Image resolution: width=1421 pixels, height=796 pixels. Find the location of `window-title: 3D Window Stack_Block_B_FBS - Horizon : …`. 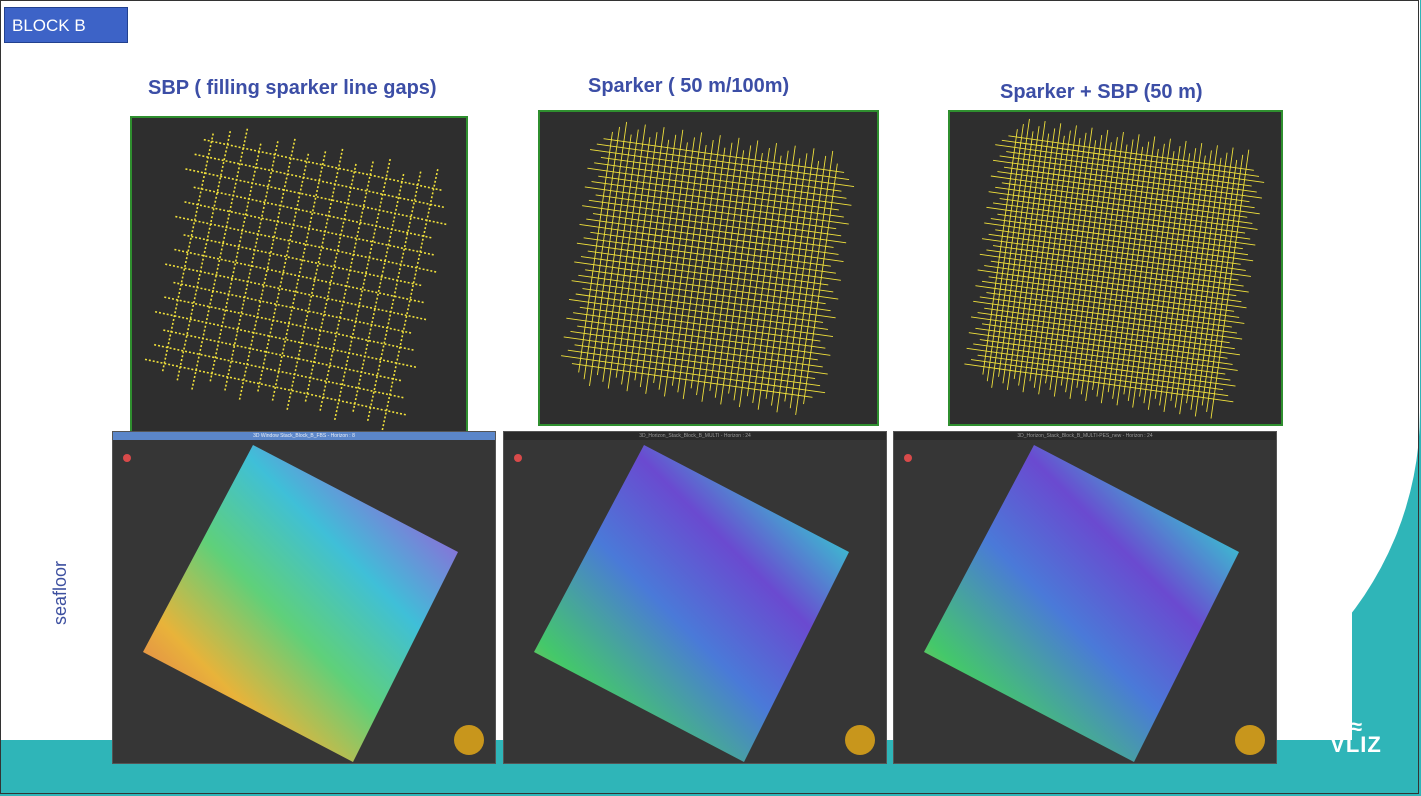

window-title: 3D Window Stack_Block_B_FBS - Horizon : … is located at coordinates (304, 436).